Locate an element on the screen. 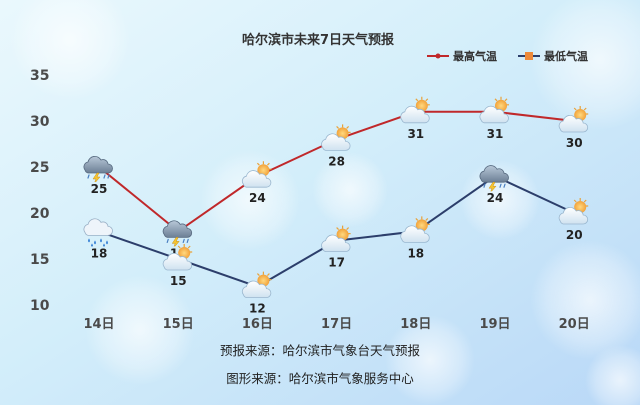 The height and width of the screenshot is (405, 640). y-tick-label: 35 is located at coordinates (39, 76).